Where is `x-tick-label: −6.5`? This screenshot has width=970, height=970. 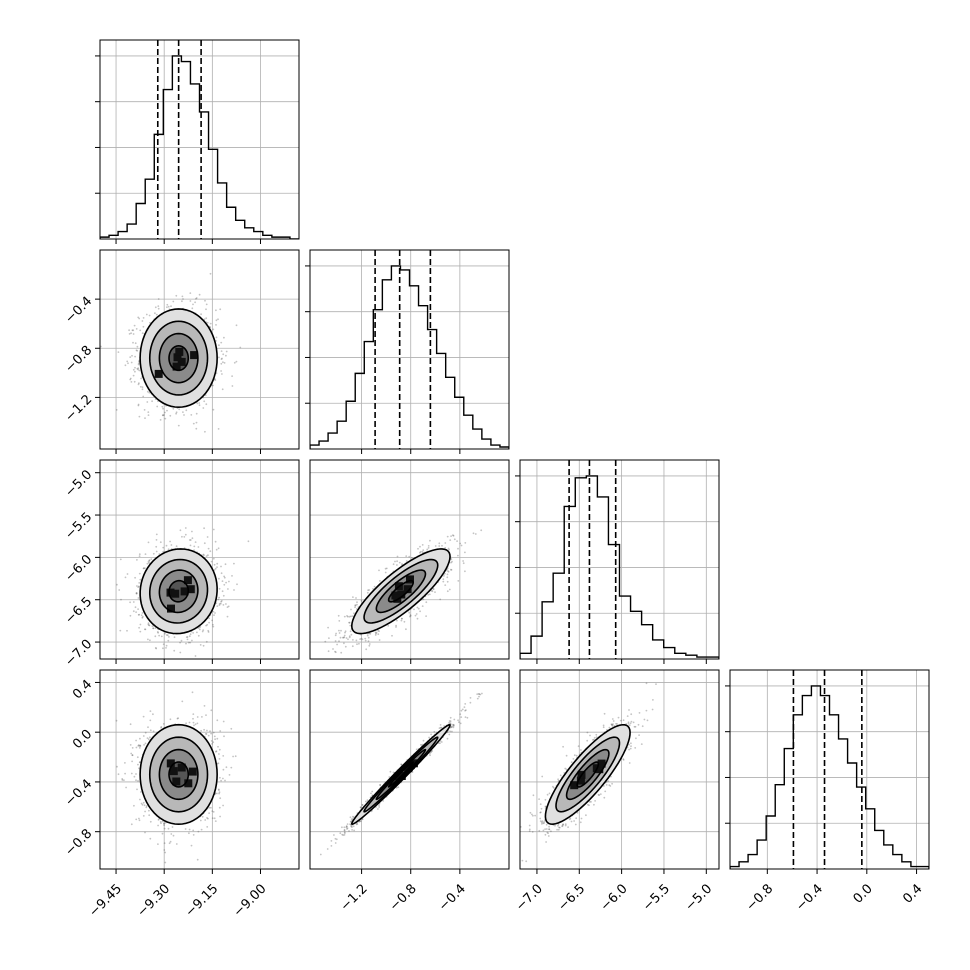
x-tick-label: −6.5 is located at coordinates (571, 897).